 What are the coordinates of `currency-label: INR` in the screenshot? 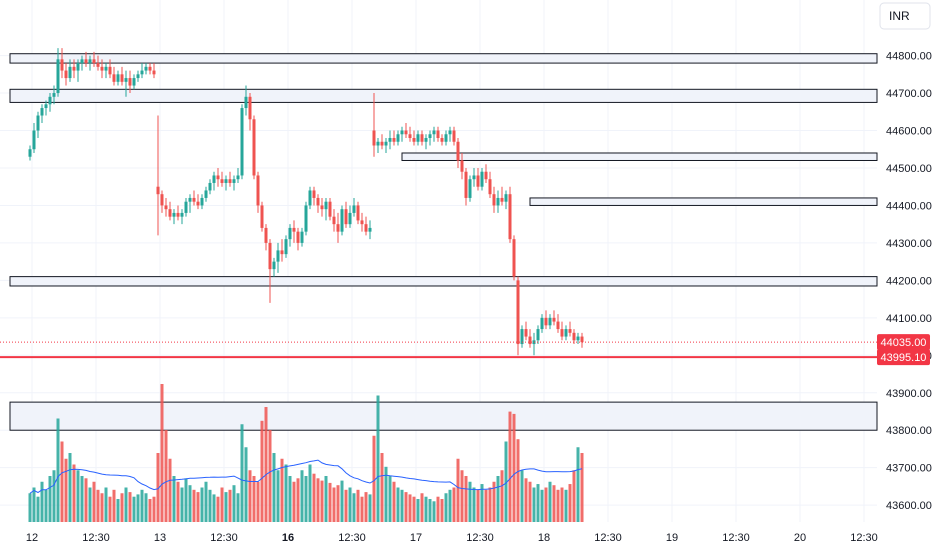 It's located at (899, 16).